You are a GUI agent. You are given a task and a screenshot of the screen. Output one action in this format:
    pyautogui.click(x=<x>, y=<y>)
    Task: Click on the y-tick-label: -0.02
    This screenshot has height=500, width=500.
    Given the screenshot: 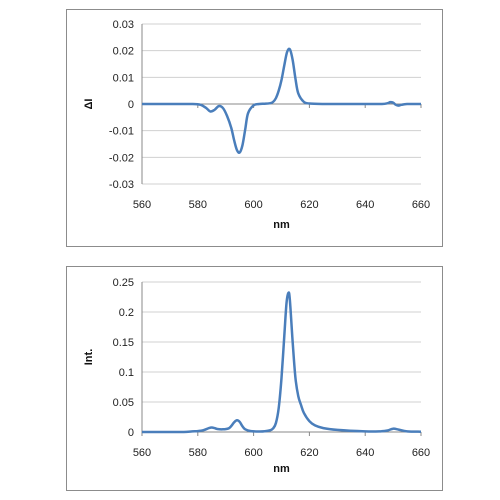 What is the action you would take?
    pyautogui.click(x=121, y=158)
    